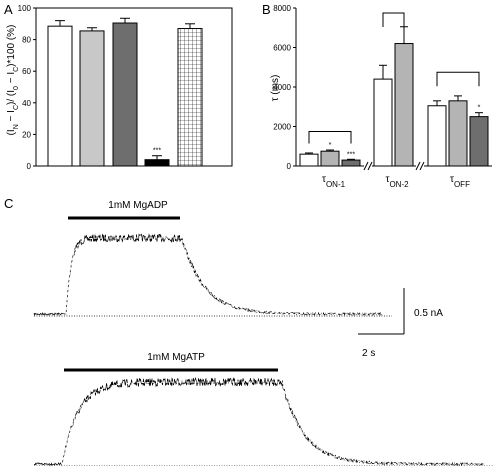 Image resolution: width=500 pixels, height=466 pixels. I want to click on panel-b-bars: ****τON-1 τON-2*τOFF, so click(394, 100).